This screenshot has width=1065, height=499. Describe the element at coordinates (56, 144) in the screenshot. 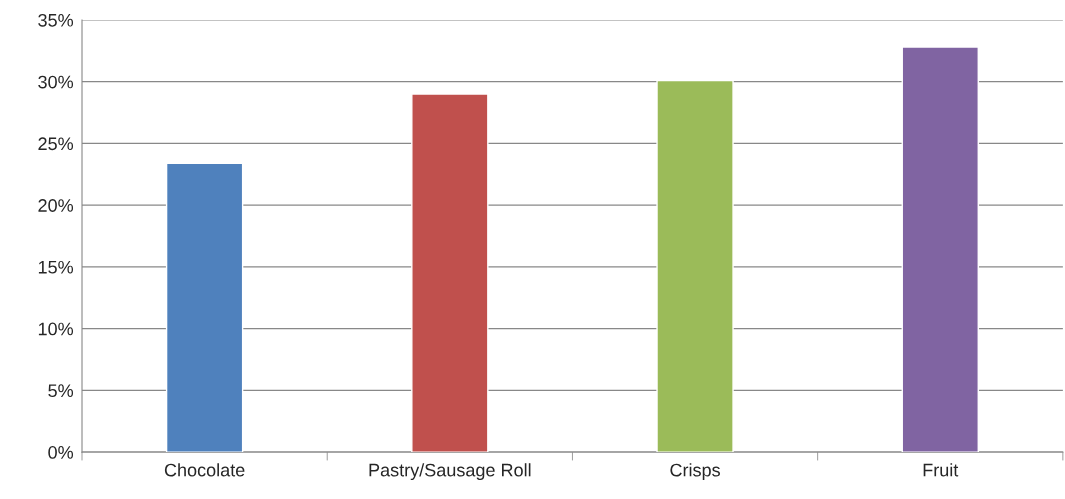

I see `y-tick-label: 25%` at that location.